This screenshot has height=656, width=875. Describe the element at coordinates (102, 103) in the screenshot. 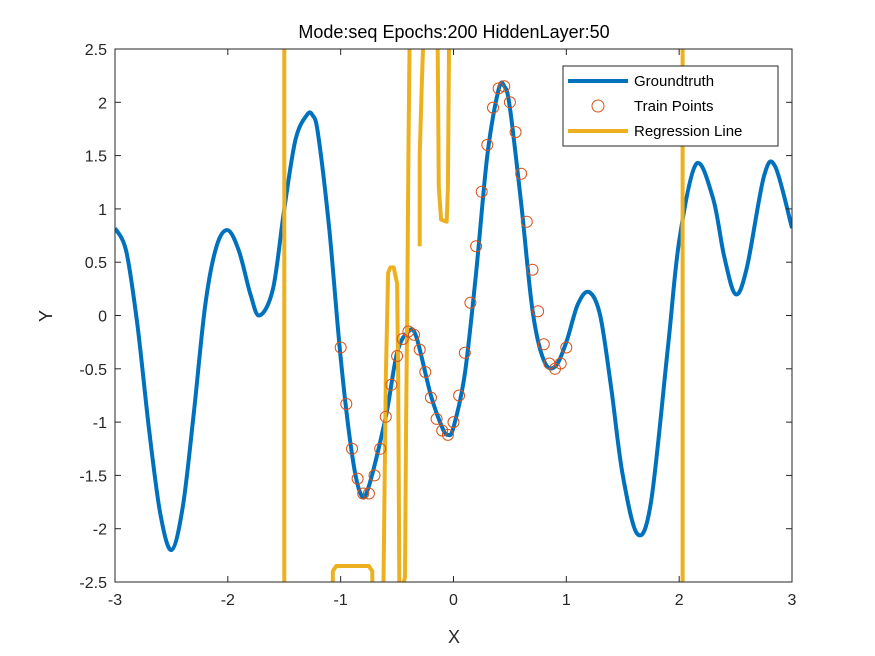

I see `y-tick-label: 2` at that location.